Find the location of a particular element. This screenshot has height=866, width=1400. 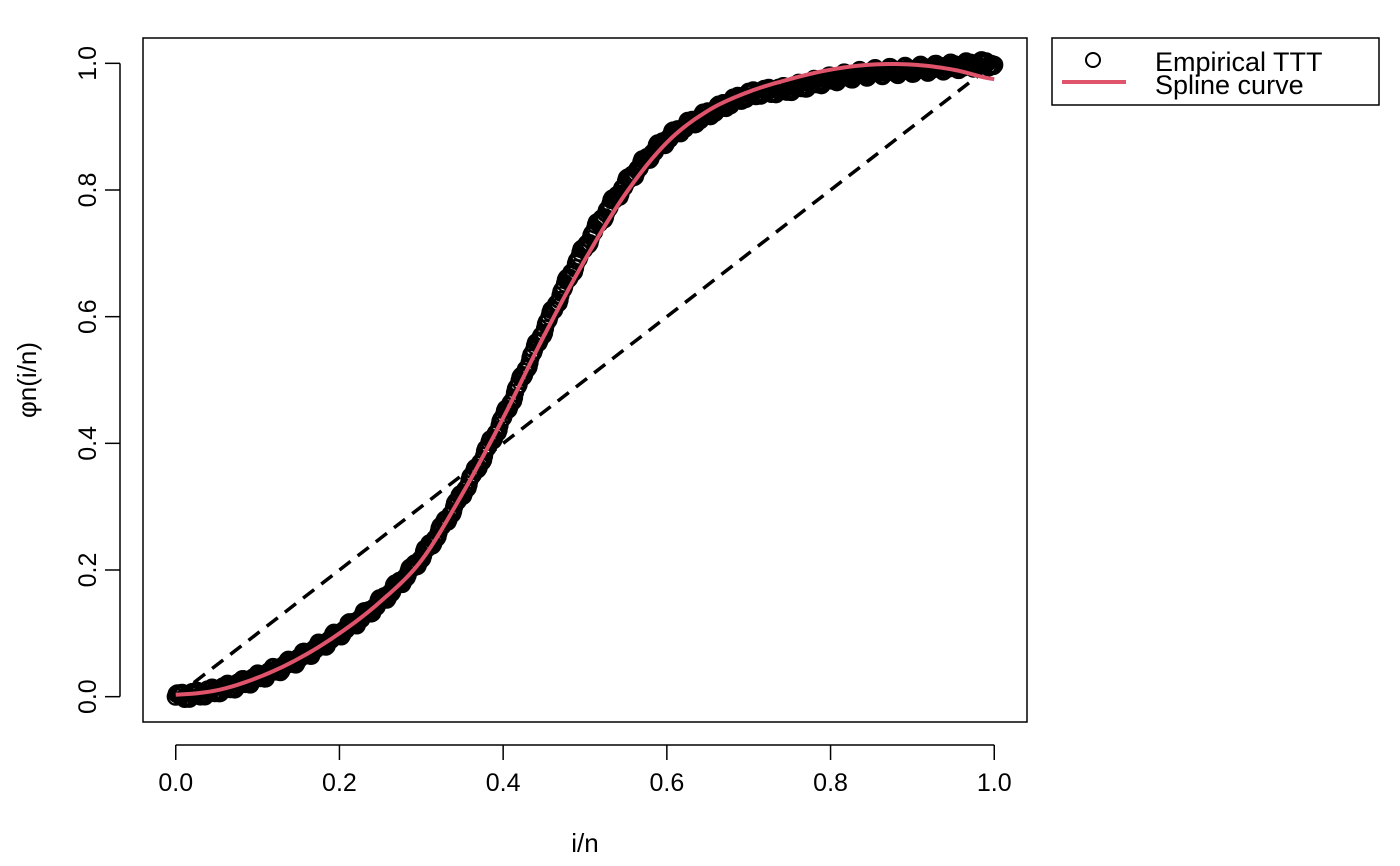

legend-box is located at coordinates (1215, 71).